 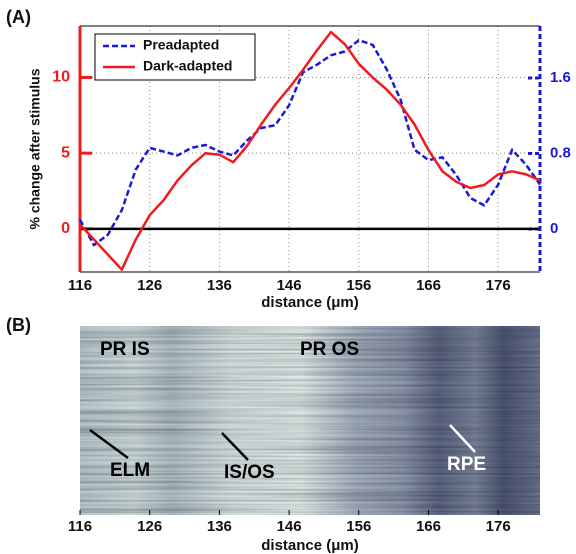 I want to click on y2-tick-label: 0.8, so click(x=560, y=152).